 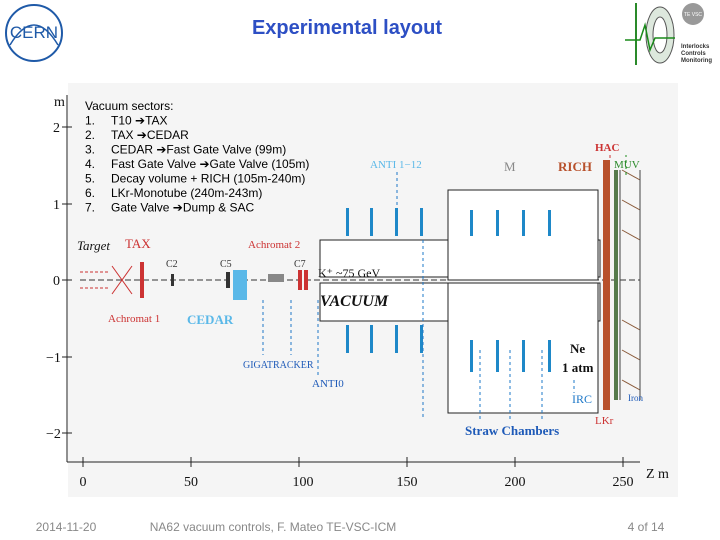 What do you see at coordinates (604, 421) in the screenshot?
I see `label: LKr` at bounding box center [604, 421].